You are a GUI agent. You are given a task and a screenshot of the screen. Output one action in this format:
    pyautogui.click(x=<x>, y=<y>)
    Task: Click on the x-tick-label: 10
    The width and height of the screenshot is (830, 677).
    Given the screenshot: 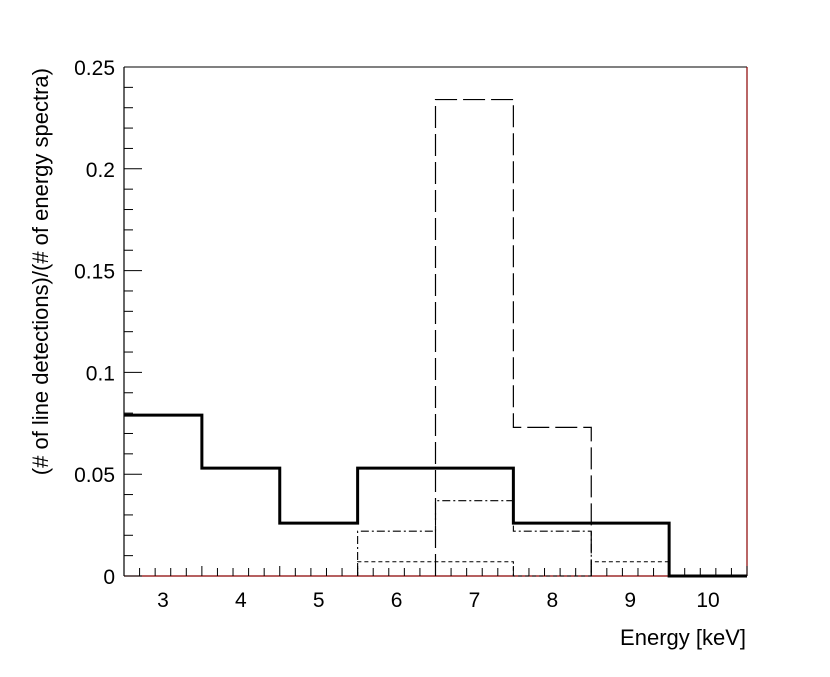 What is the action you would take?
    pyautogui.click(x=707, y=600)
    